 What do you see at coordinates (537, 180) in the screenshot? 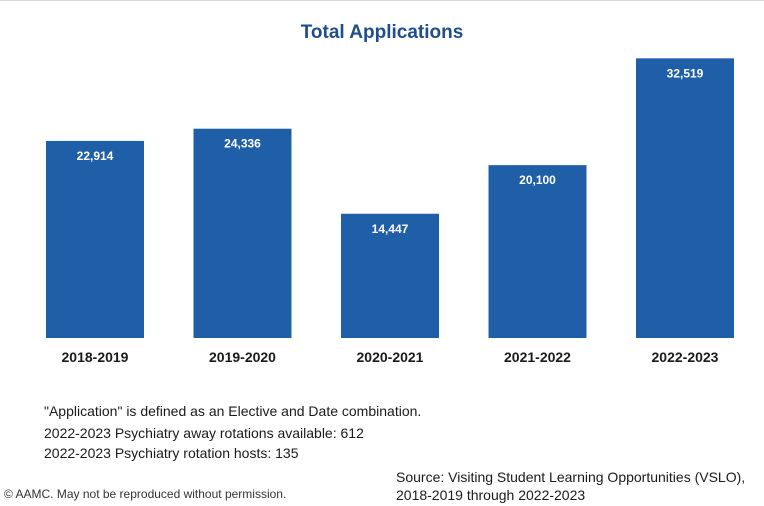
I see `data-label-2021-2022: 20,100` at bounding box center [537, 180].